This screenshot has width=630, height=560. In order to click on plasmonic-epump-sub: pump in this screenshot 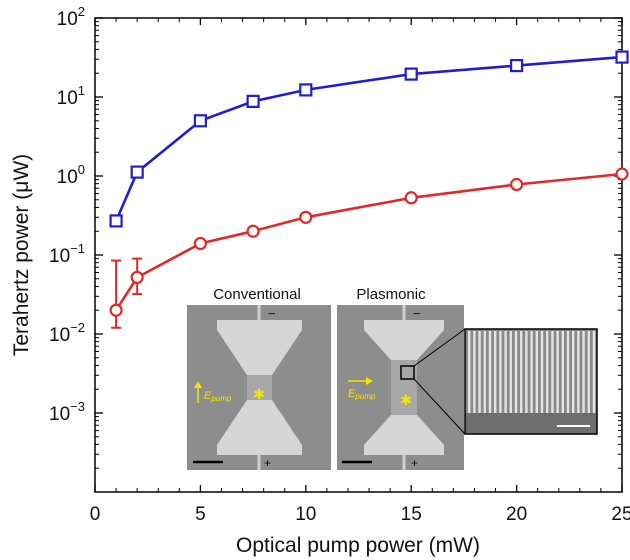, I will do `click(365, 396)`.